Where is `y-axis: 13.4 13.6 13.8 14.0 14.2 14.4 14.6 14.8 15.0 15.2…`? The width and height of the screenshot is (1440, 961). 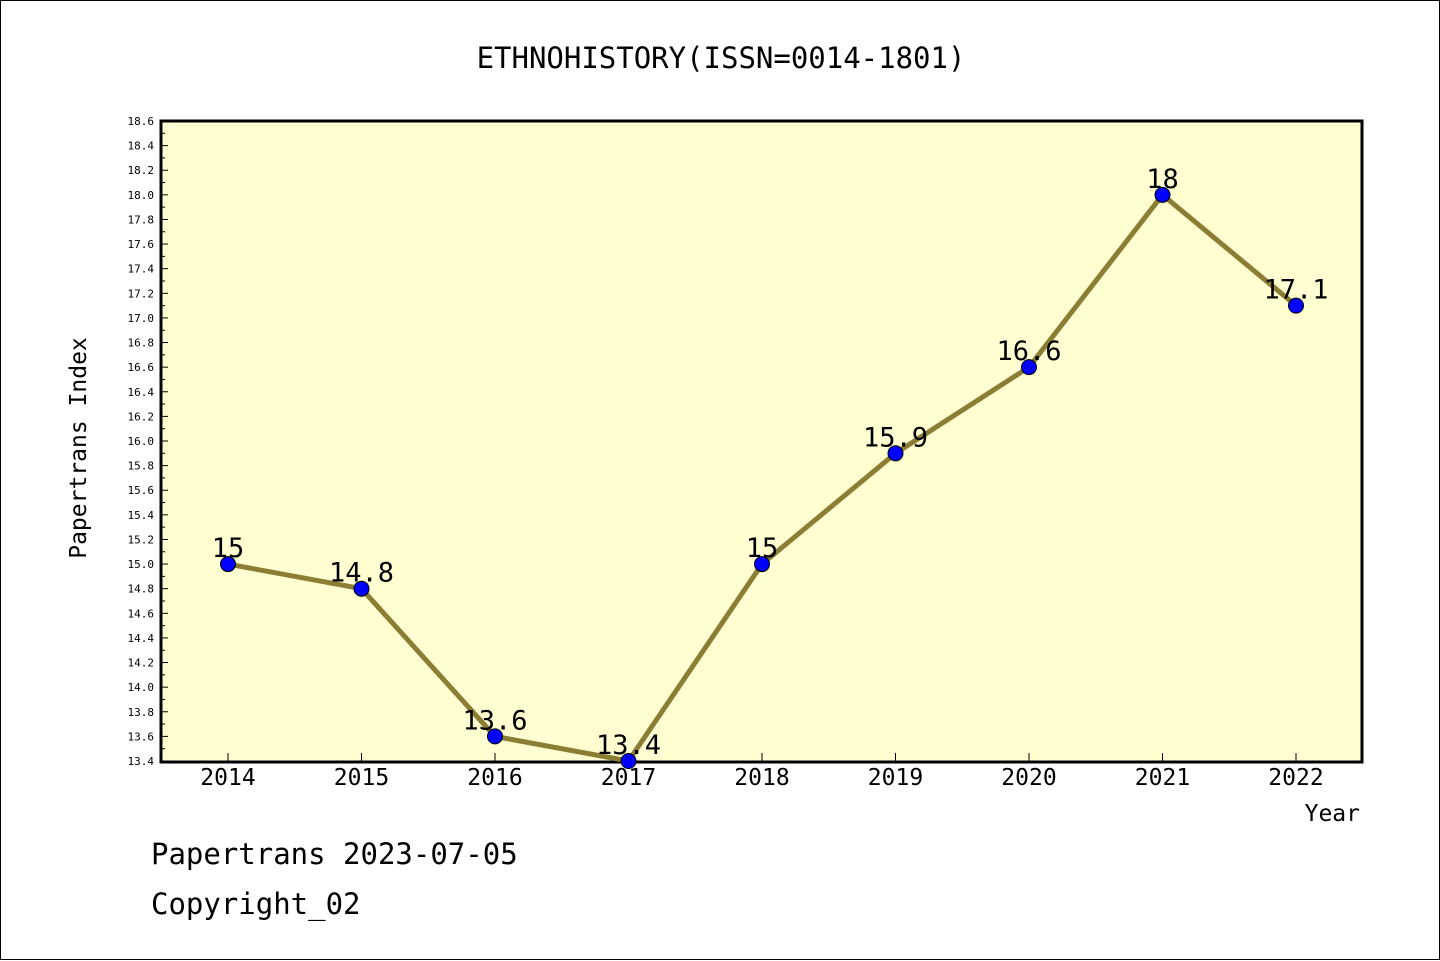
y-axis: 13.4 13.6 13.8 14.0 14.2 14.4 14.6 14.8 15.0 15.2… is located at coordinates (148, 441).